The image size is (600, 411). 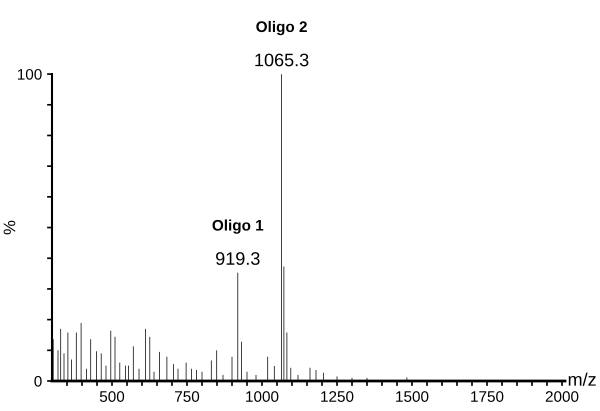 What do you see at coordinates (562, 396) in the screenshot?
I see `x-tick-label: 2000` at bounding box center [562, 396].